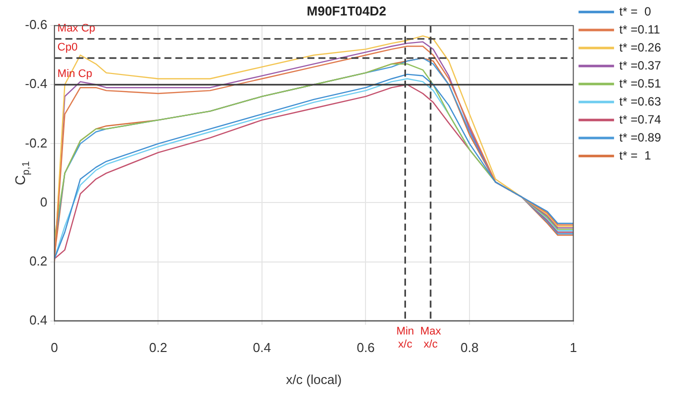 Image resolution: width=677 pixels, height=396 pixels. Describe the element at coordinates (36, 142) in the screenshot. I see `y-tick-label: -0.2` at that location.